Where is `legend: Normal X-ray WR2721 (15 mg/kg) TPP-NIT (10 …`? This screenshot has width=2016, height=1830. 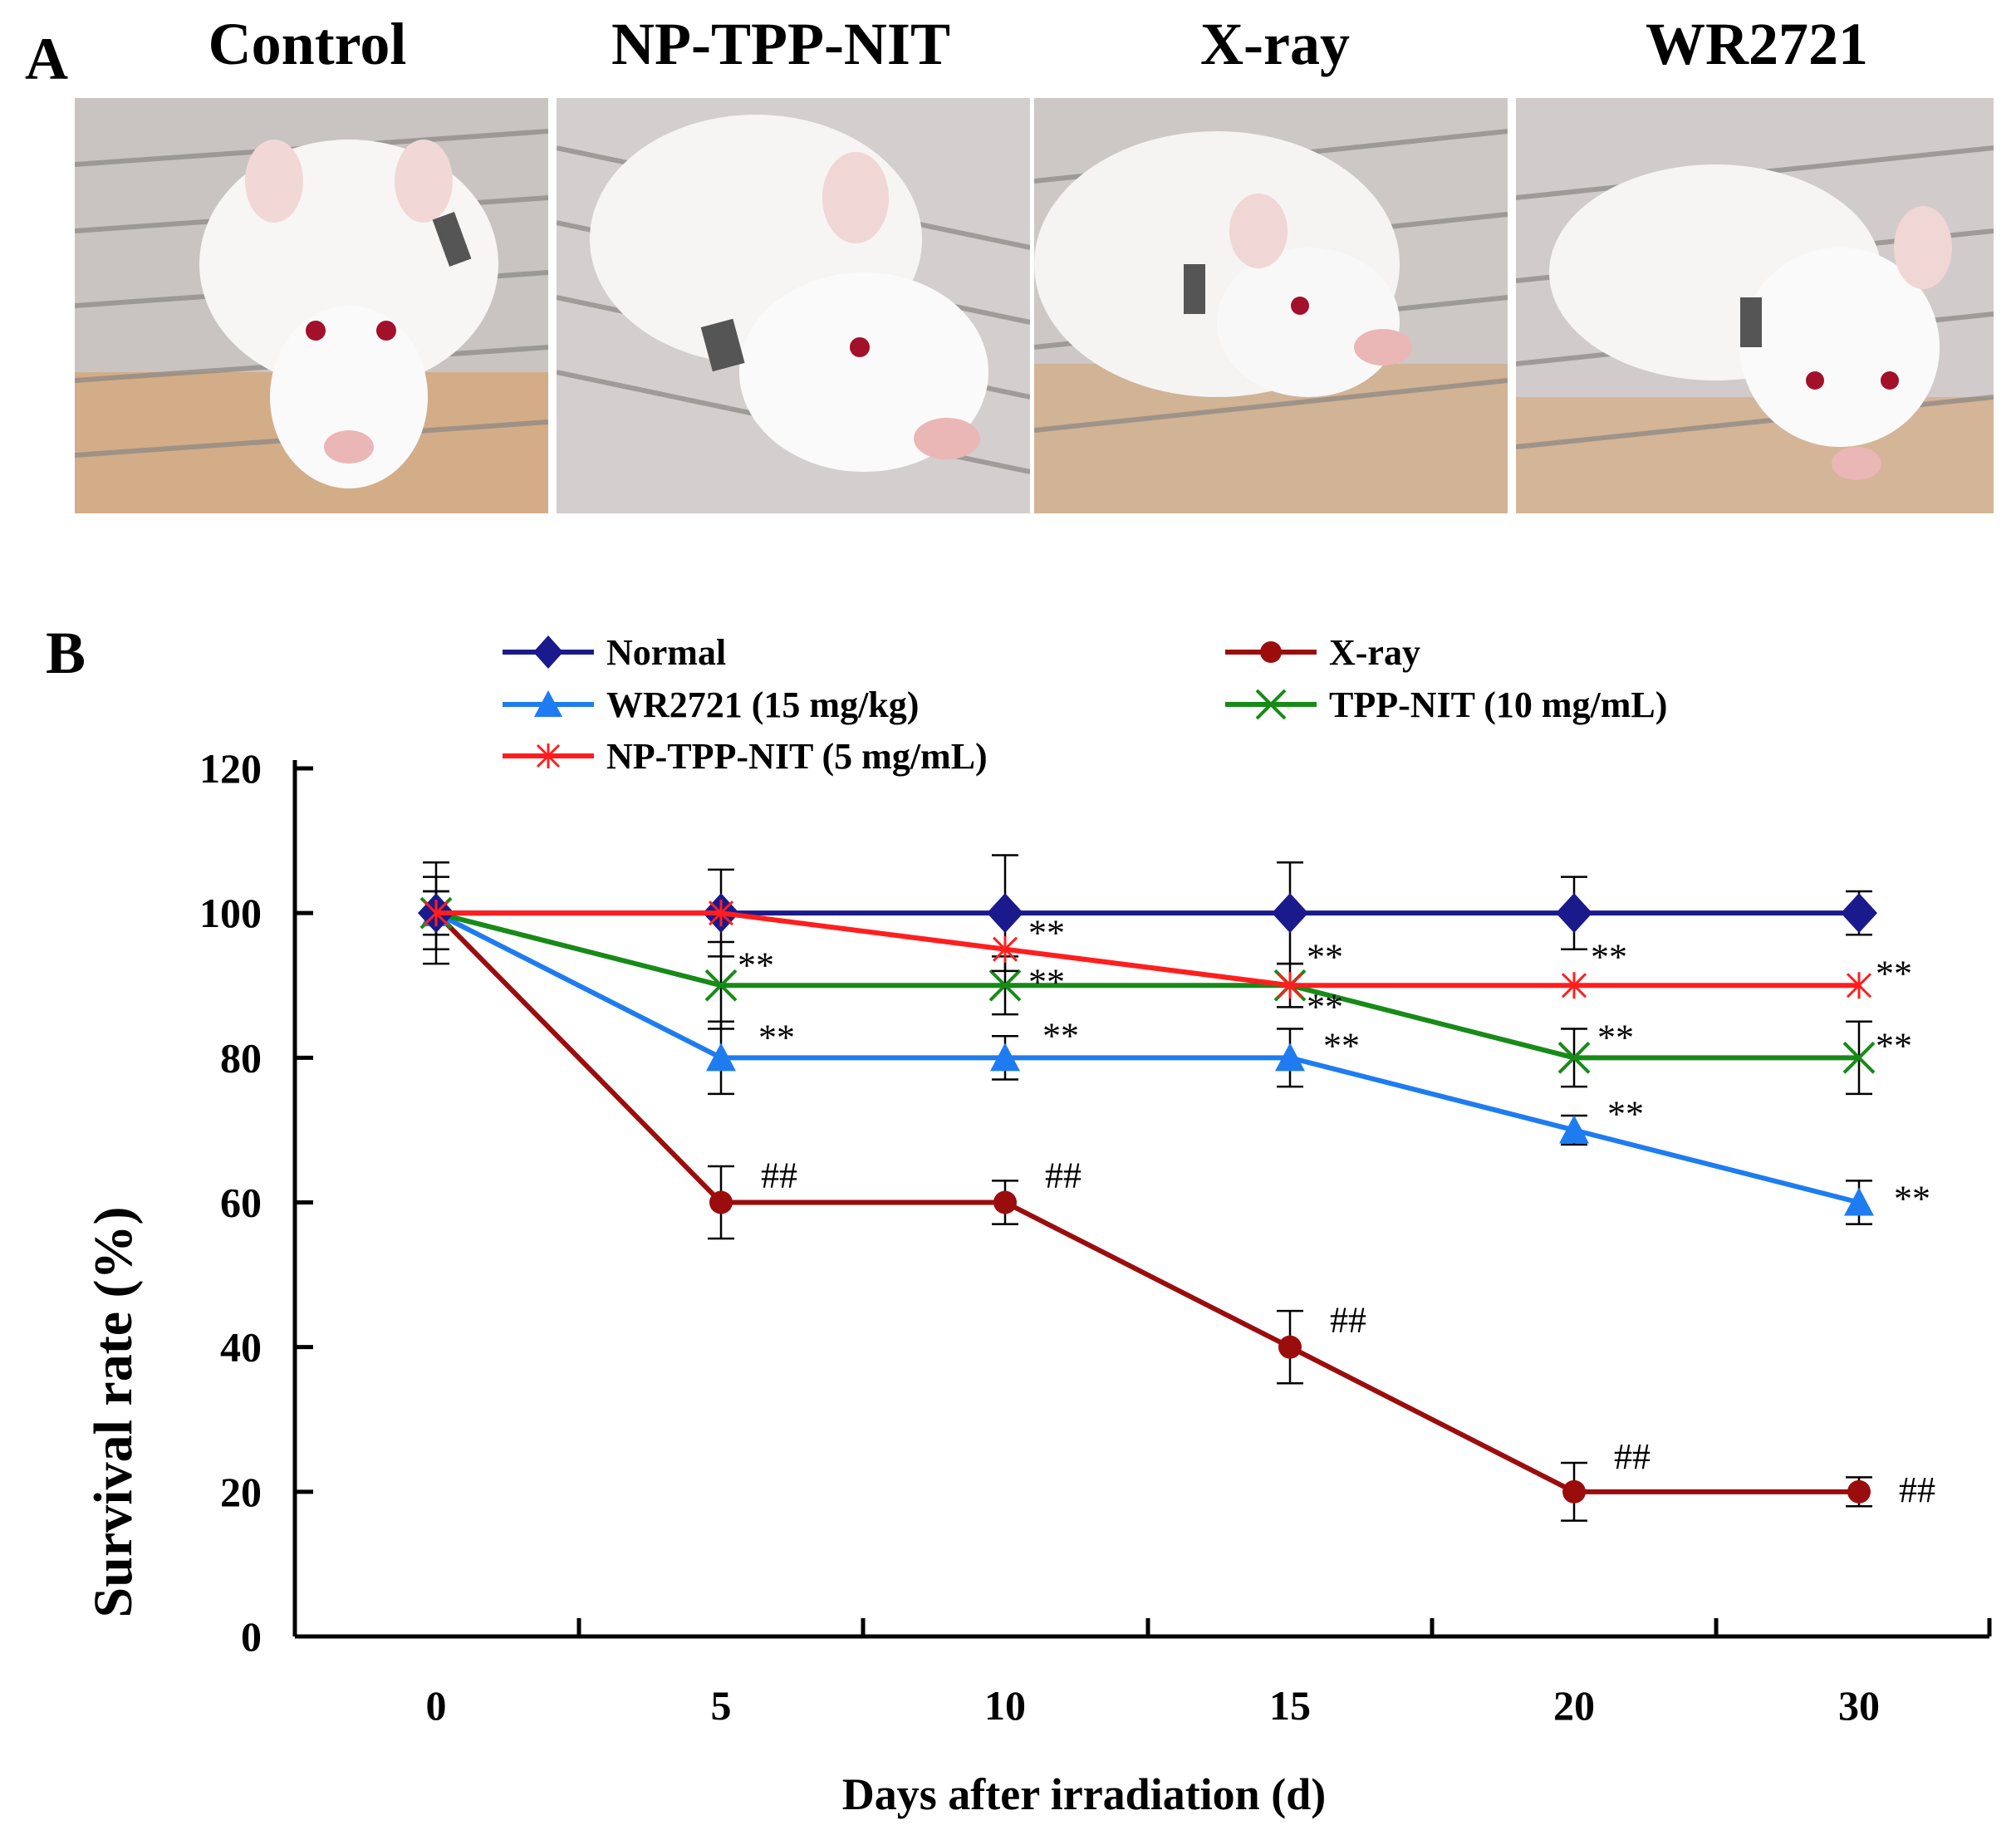 legend: Normal X-ray WR2721 (15 mg/kg) TPP-NIT (10 … is located at coordinates (1085, 704).